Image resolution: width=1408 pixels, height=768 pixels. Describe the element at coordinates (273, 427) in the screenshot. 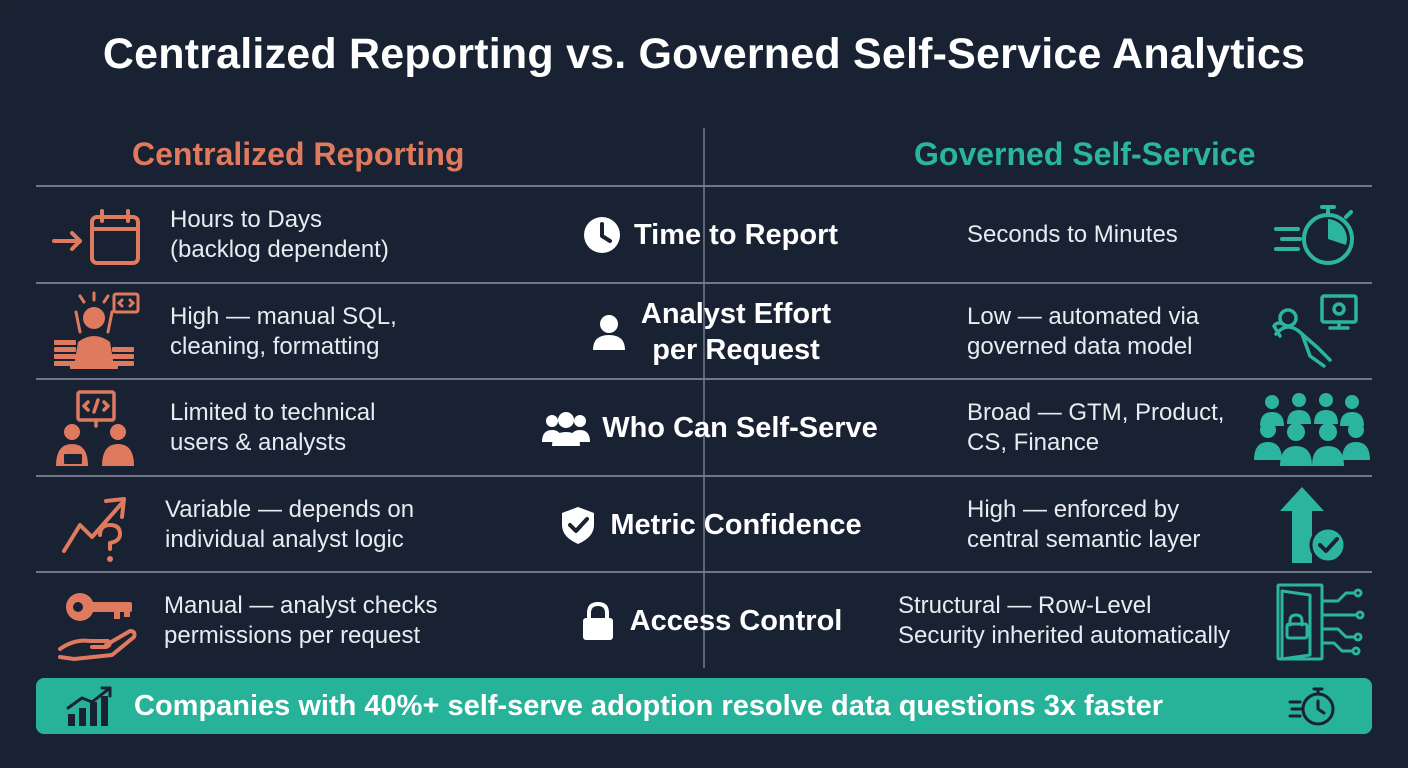

I see `centralized-value: Limited to technical users & analysts` at that location.